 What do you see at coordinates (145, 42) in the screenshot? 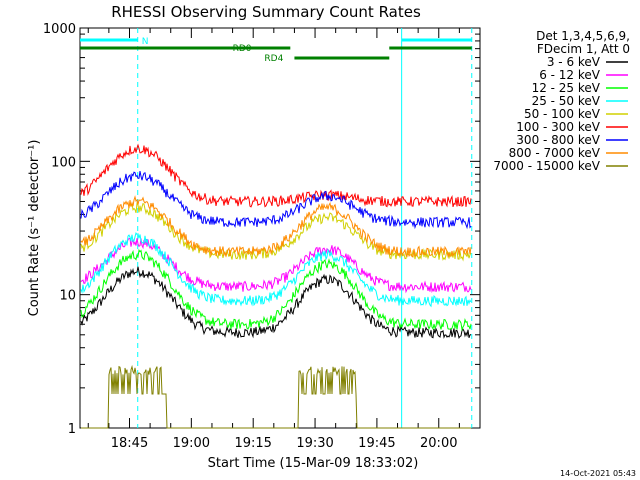
I see `flag-label-n: N` at bounding box center [145, 42].